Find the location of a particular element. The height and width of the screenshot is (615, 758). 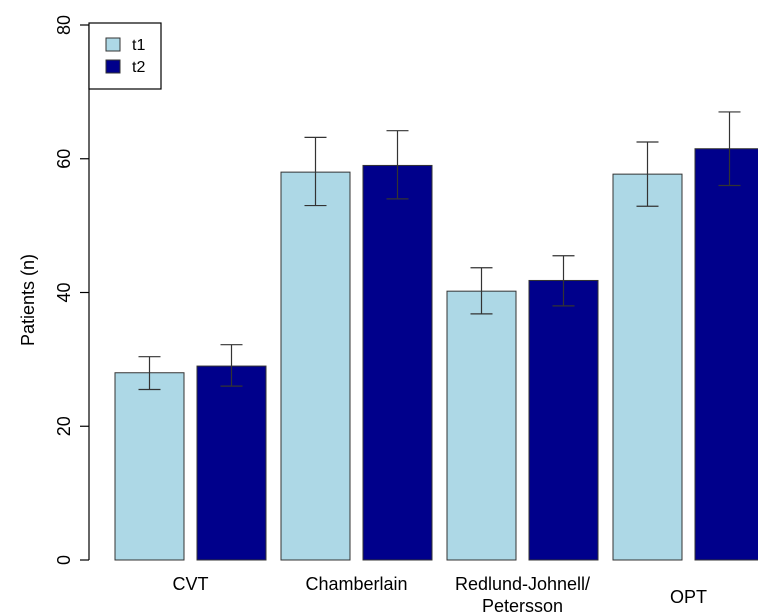

category-label: Chamberlain is located at coordinates (356, 584).